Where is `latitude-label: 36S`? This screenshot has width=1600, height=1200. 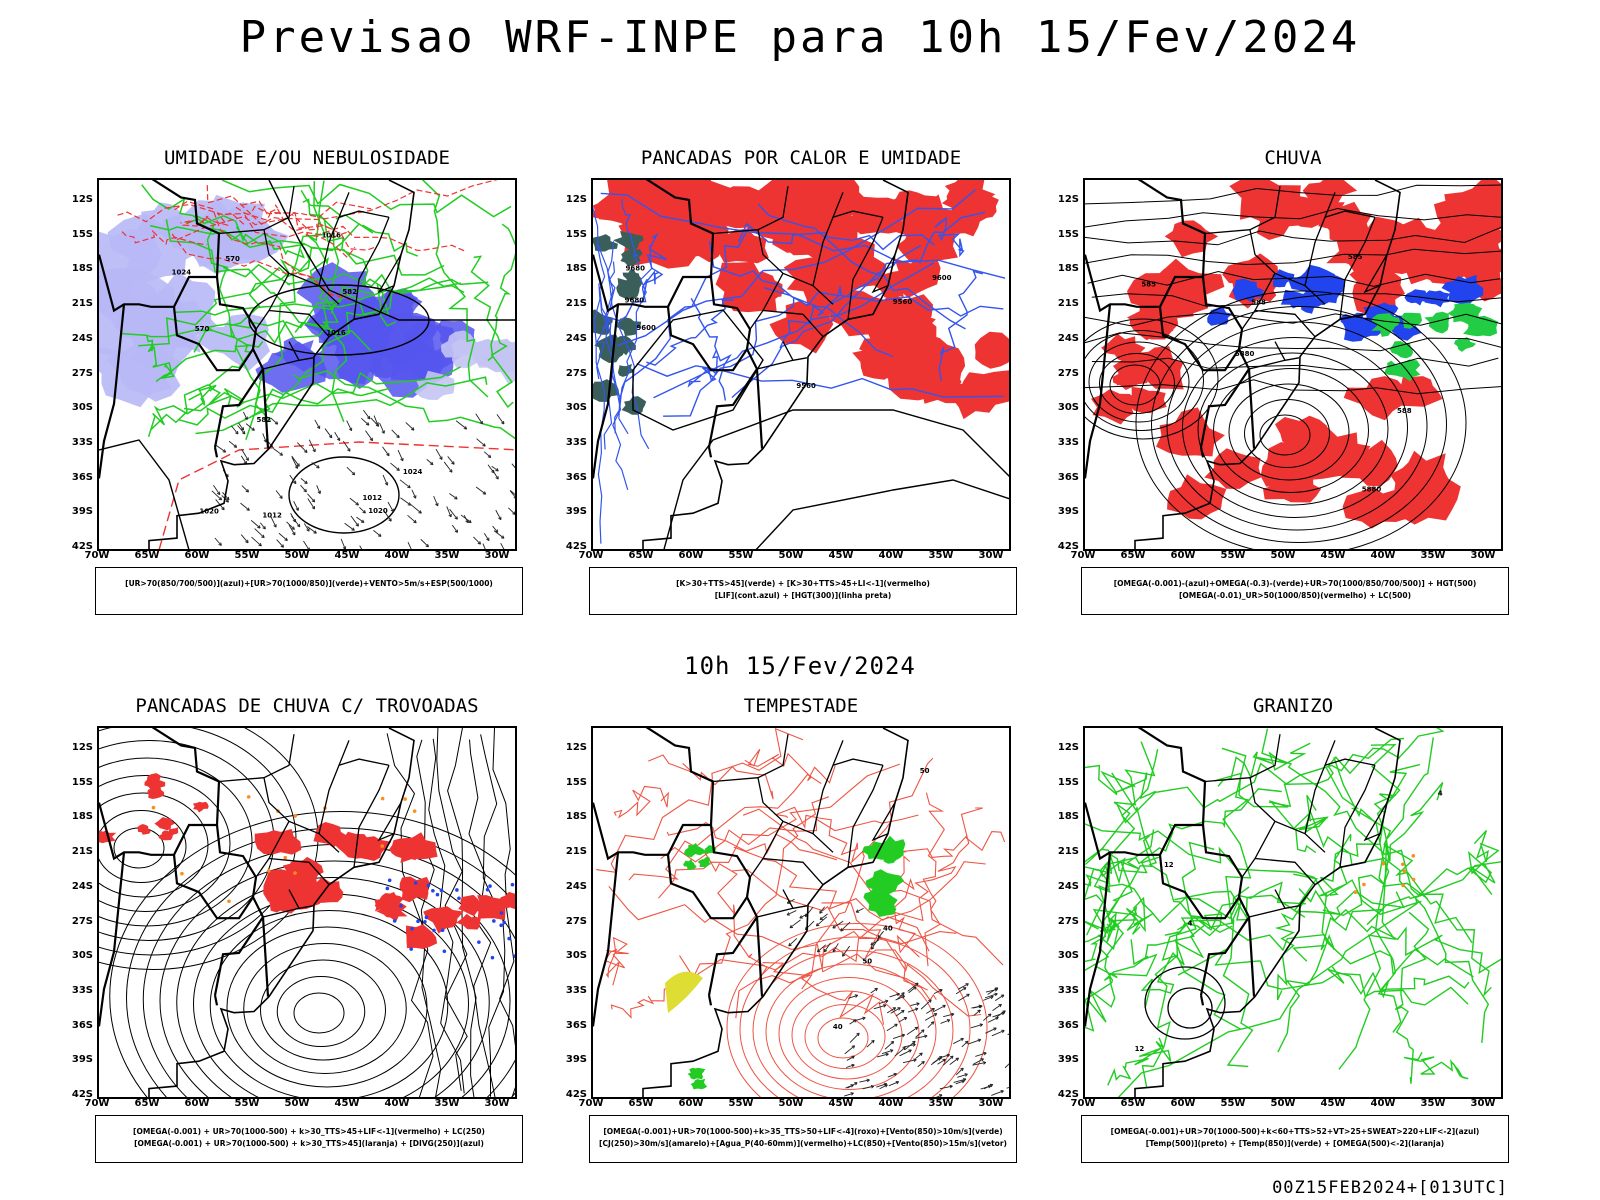
latitude-label: 36S is located at coordinates (1068, 1025).